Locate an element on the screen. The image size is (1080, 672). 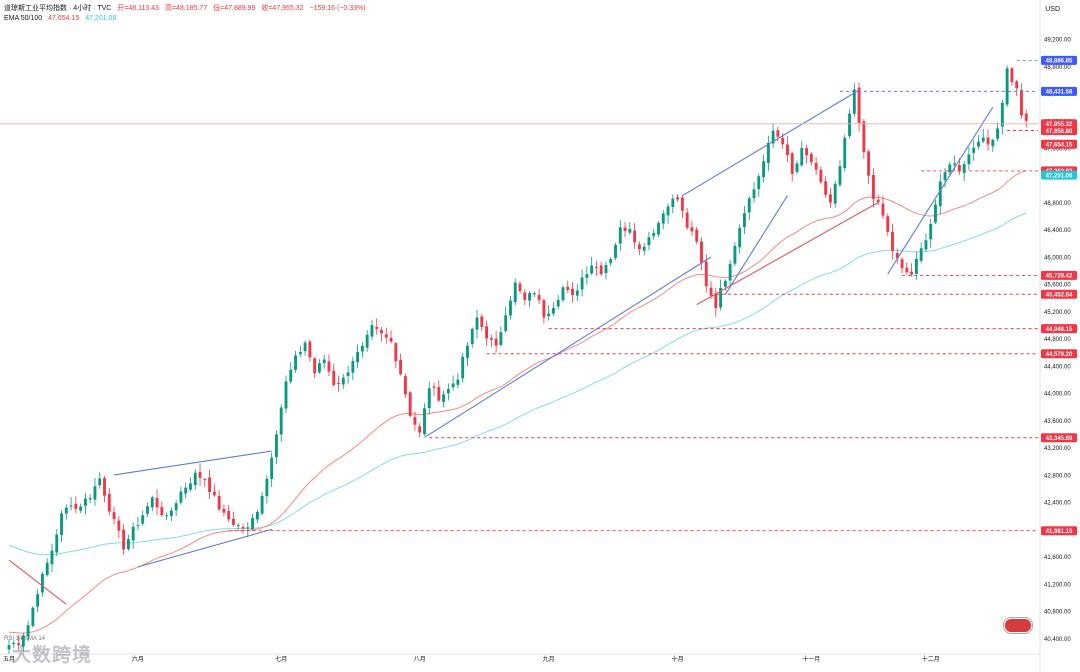
y-tick-label: 41,600.00 is located at coordinates (1057, 558).